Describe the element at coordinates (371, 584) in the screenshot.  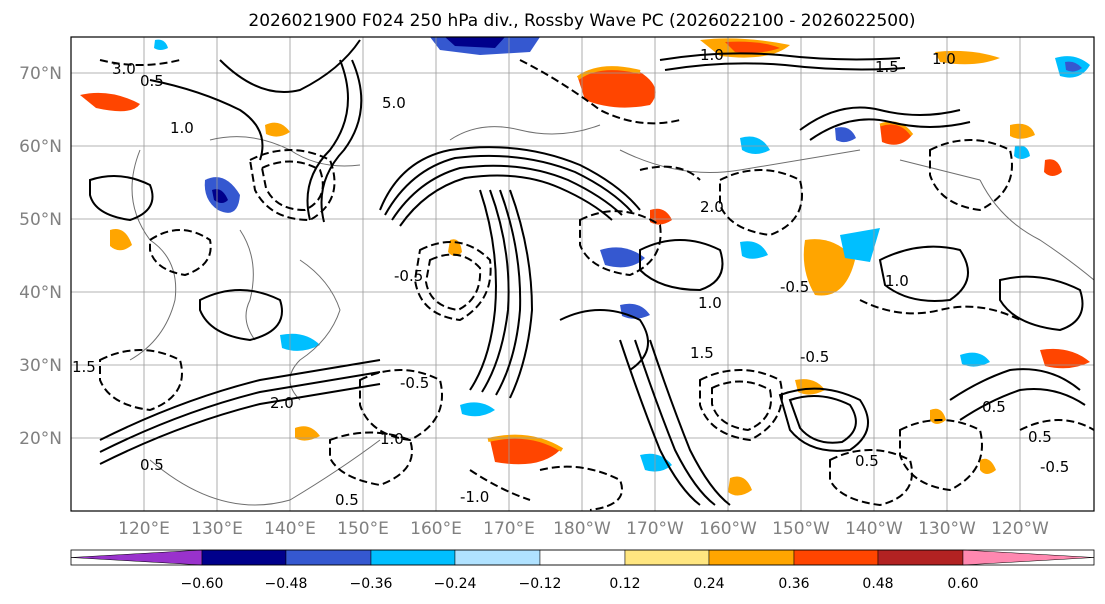
I see `colorbar-tick-label: −0.36` at that location.